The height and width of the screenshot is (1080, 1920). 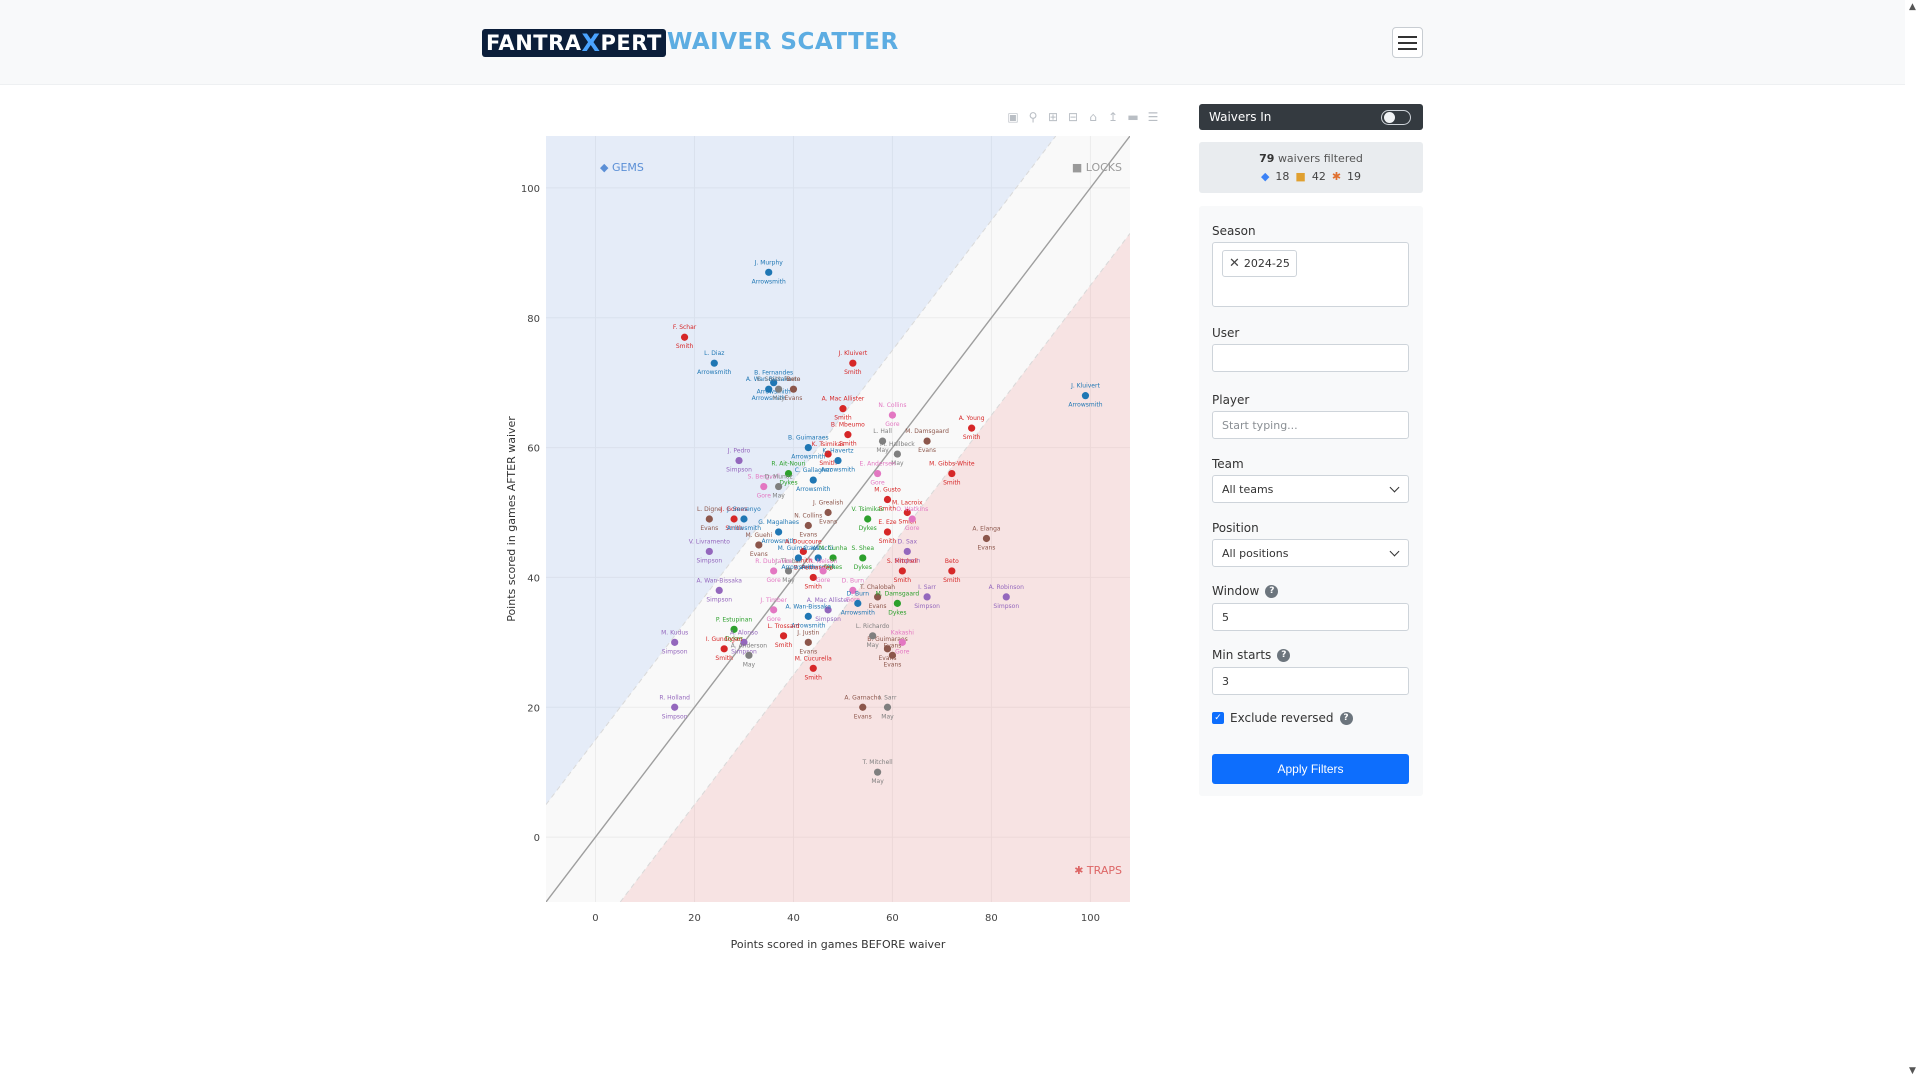 What do you see at coordinates (1407, 42) in the screenshot?
I see `hamburger-menu-icon` at bounding box center [1407, 42].